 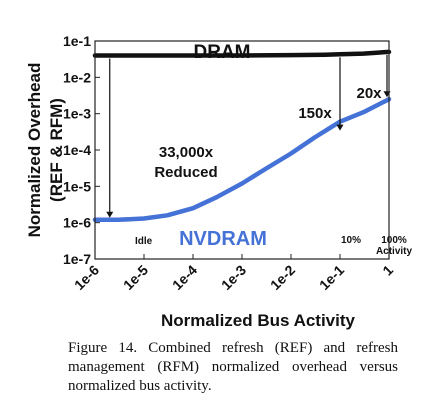 I want to click on x-tick-label: 1, so click(x=387, y=270).